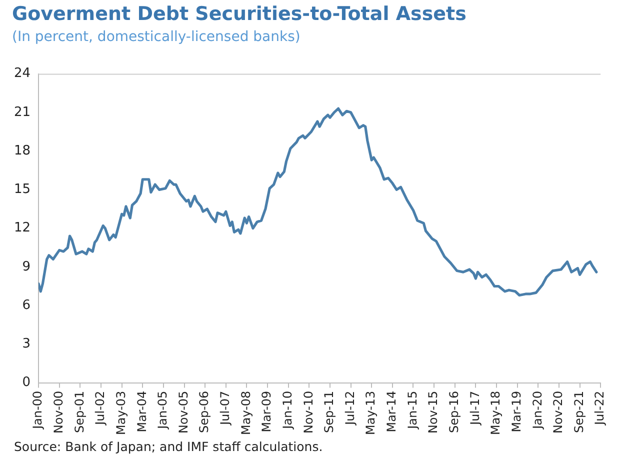 The width and height of the screenshot is (622, 457). What do you see at coordinates (163, 410) in the screenshot?
I see `x-tick-label: Jan-05` at bounding box center [163, 410].